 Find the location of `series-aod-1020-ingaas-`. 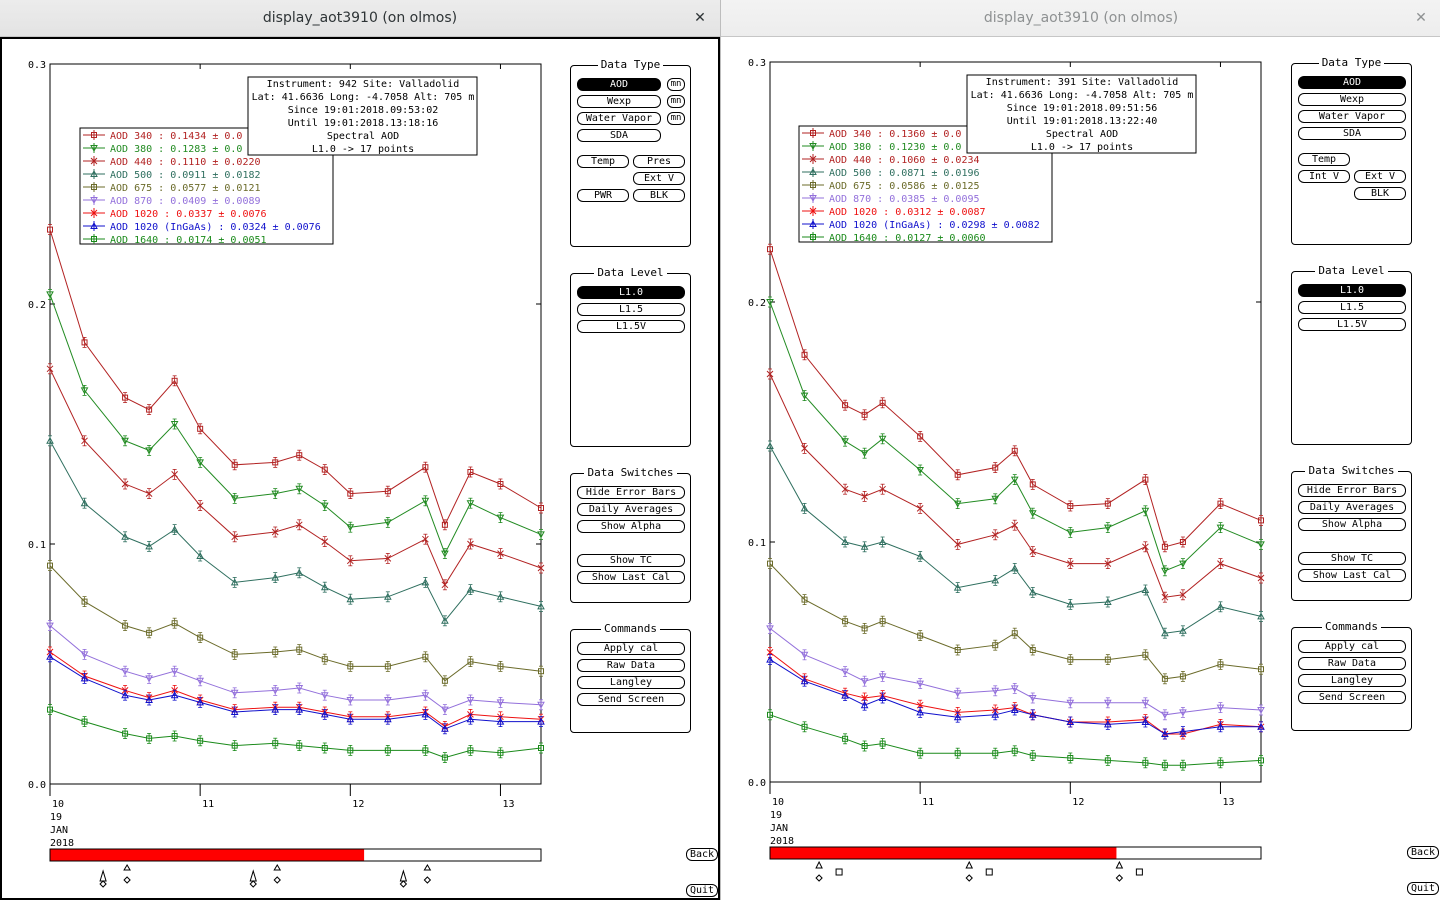

series-aod-1020-ingaas- is located at coordinates (295, 693).